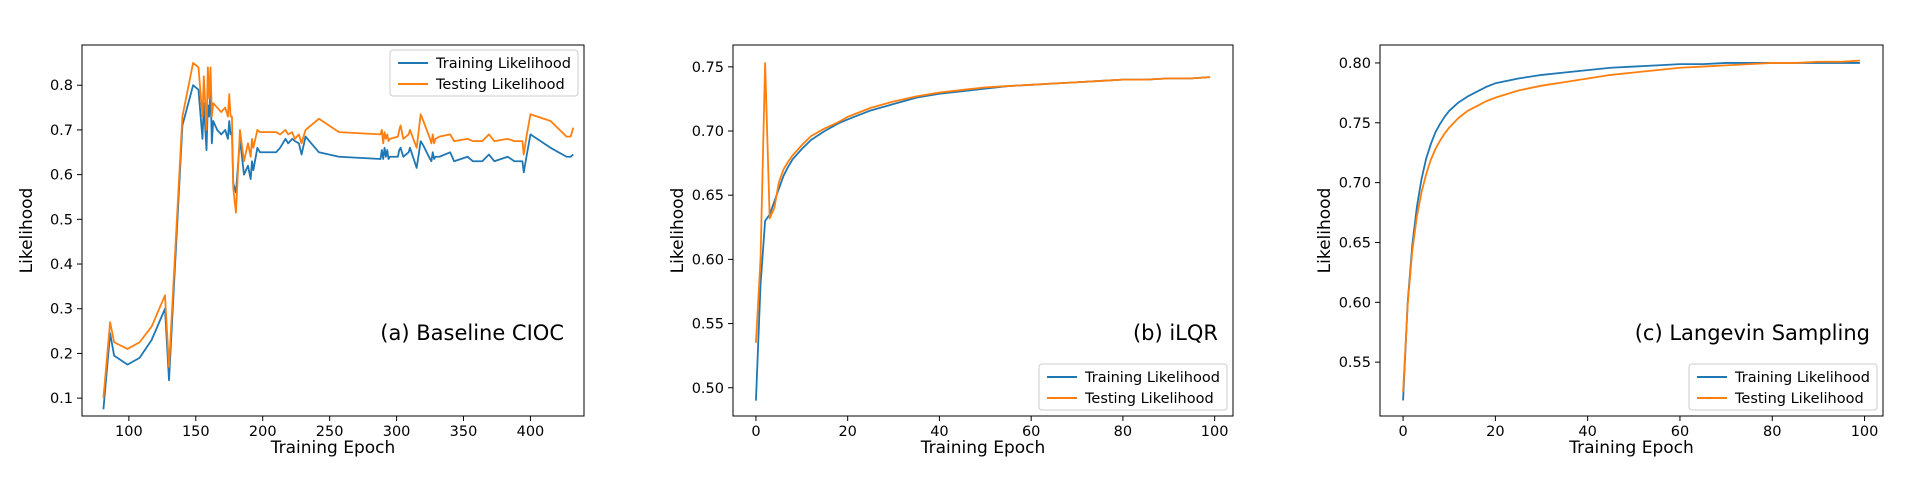  I want to click on y-tick-label: 0.2, so click(61, 354).